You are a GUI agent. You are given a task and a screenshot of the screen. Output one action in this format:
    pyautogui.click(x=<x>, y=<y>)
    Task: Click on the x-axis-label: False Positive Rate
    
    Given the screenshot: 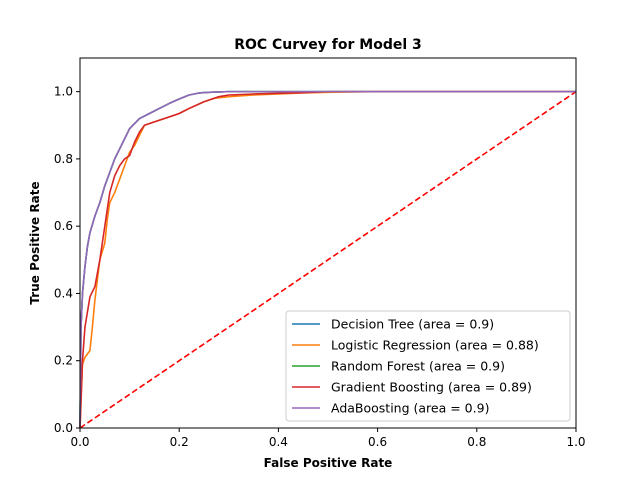 What is the action you would take?
    pyautogui.click(x=328, y=463)
    